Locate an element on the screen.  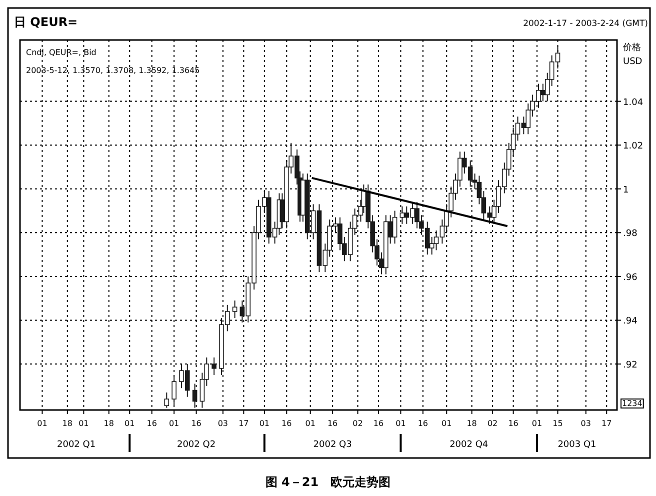
y-tick-label: 1 is located at coordinates (626, 190).